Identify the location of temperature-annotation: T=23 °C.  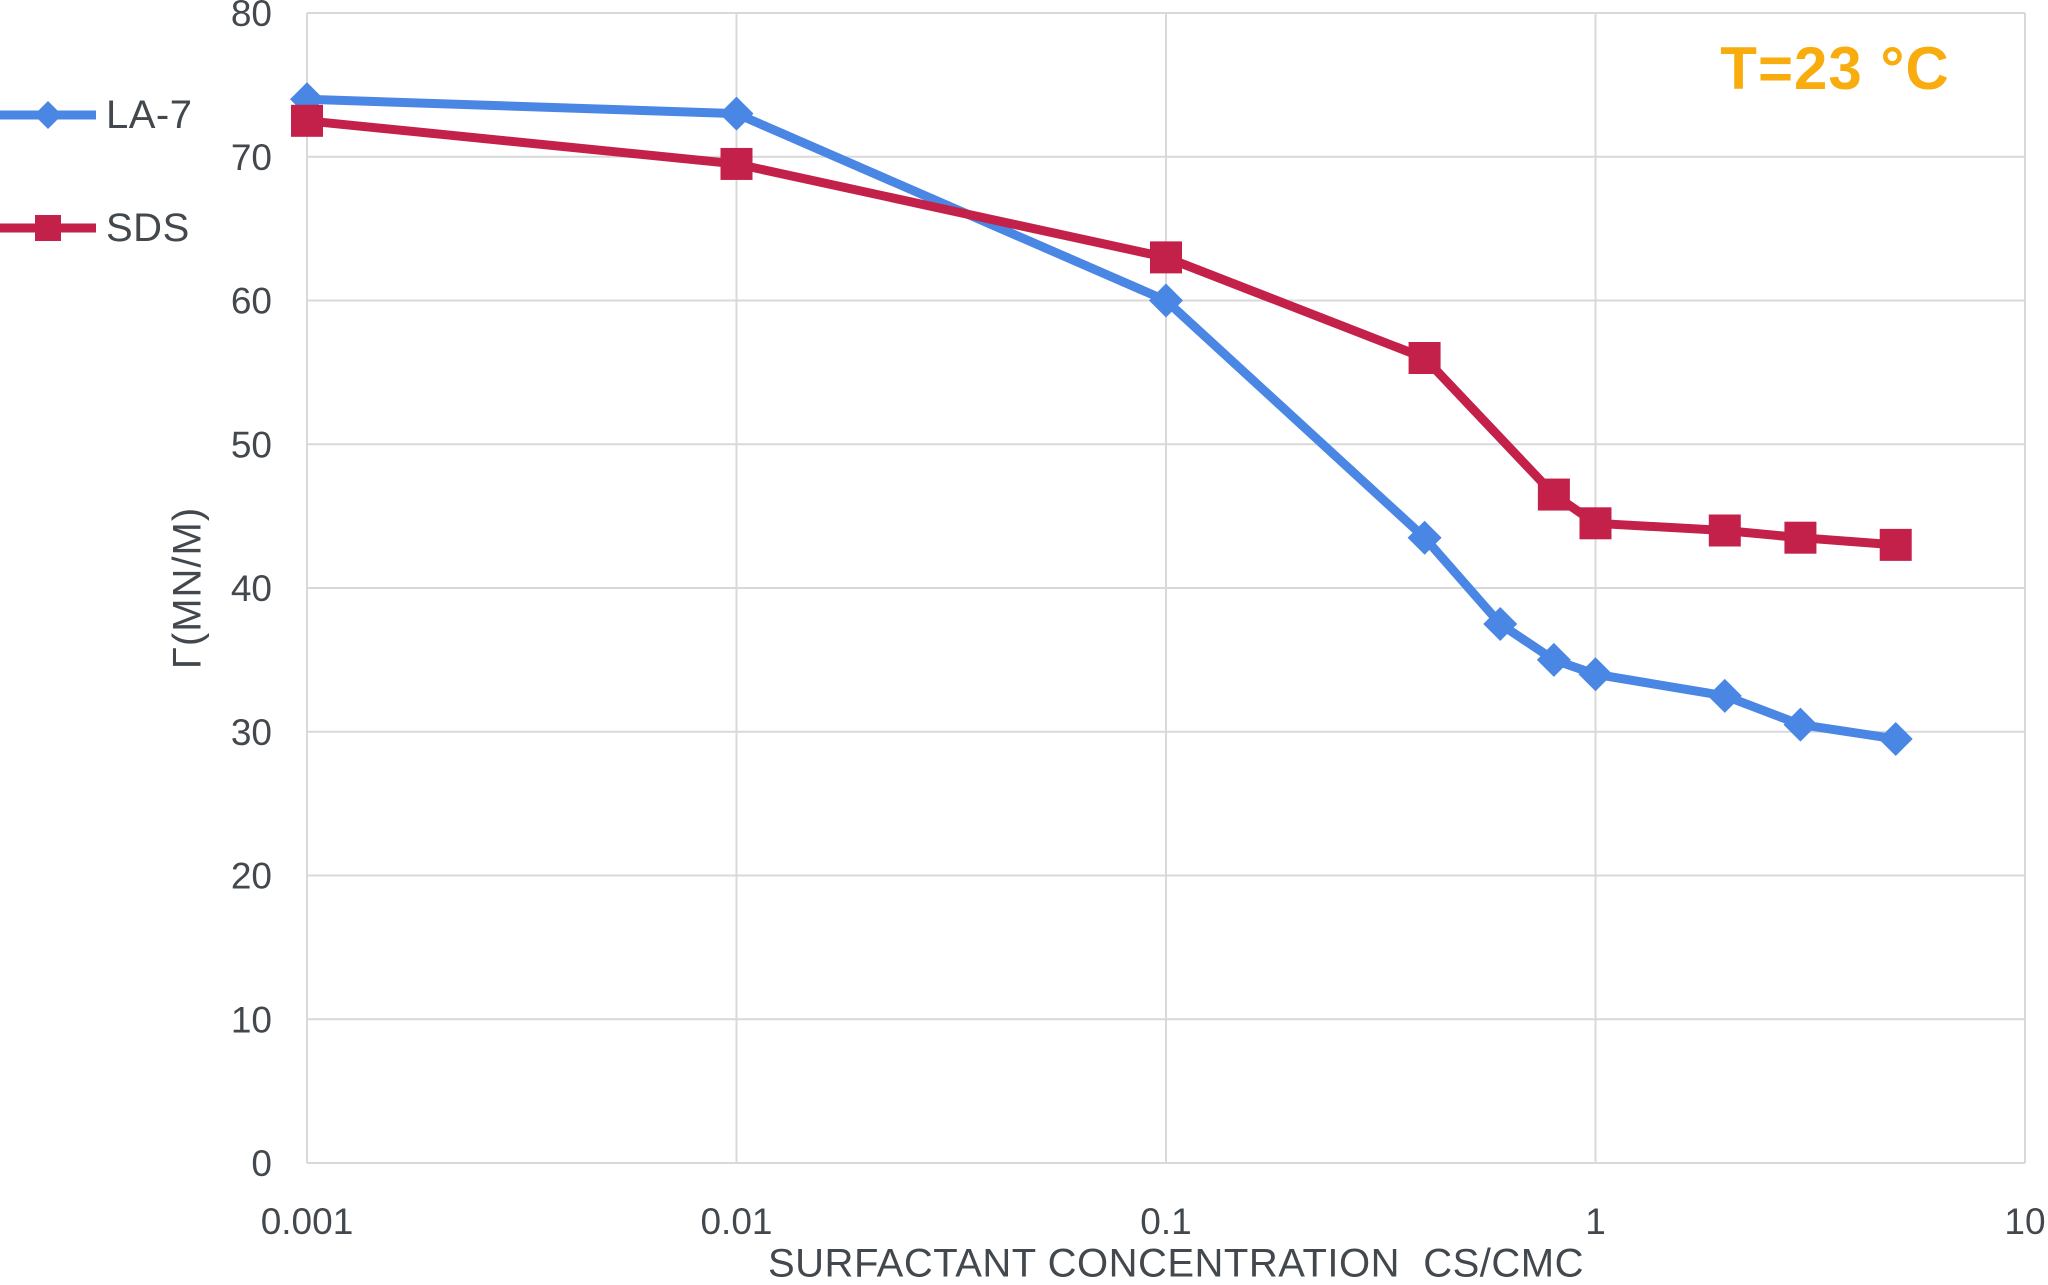
(1835, 68).